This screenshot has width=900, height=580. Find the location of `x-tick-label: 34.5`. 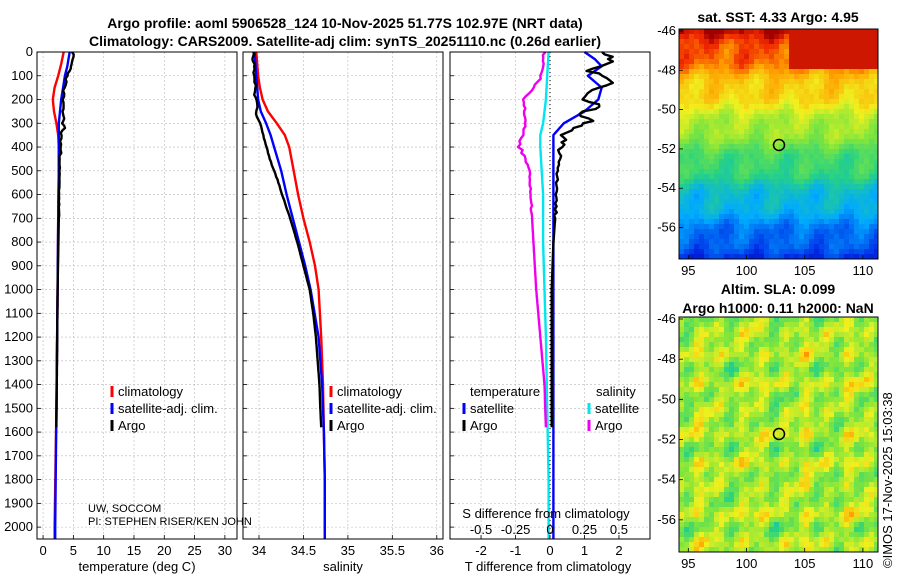

x-tick-label: 34.5 is located at coordinates (303, 550).